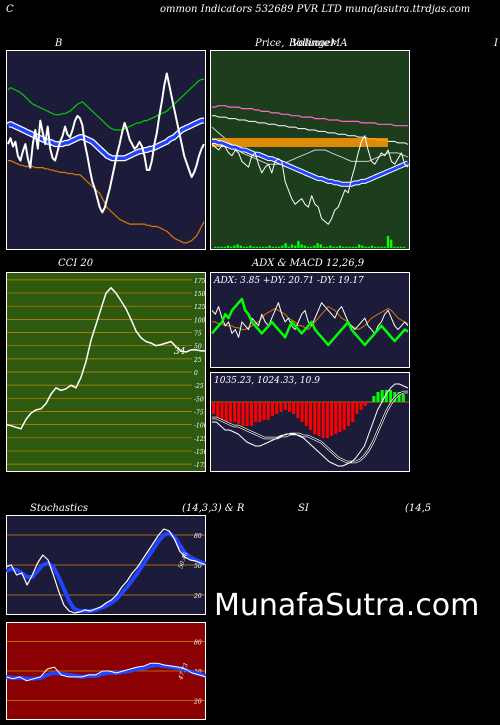 Image resolution: width=500 pixels, height=725 pixels. What do you see at coordinates (347, 605) in the screenshot?
I see `watermark: MunafaSutra.com` at bounding box center [347, 605].